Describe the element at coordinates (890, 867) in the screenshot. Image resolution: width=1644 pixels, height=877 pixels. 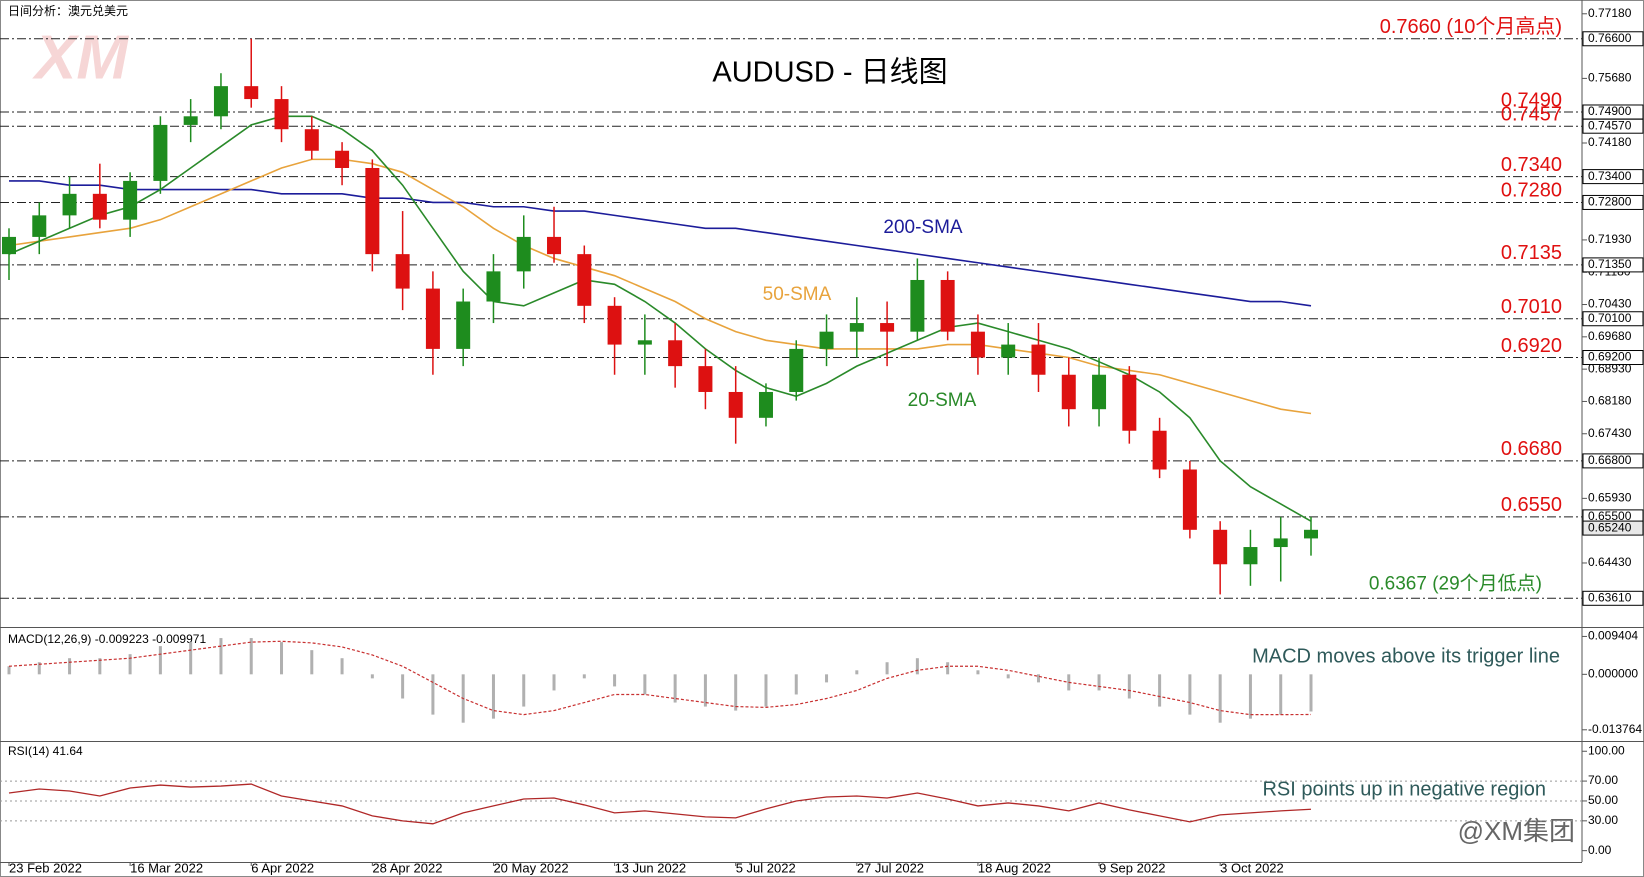
I see `x-tick-label: 27 Jul 2022` at that location.